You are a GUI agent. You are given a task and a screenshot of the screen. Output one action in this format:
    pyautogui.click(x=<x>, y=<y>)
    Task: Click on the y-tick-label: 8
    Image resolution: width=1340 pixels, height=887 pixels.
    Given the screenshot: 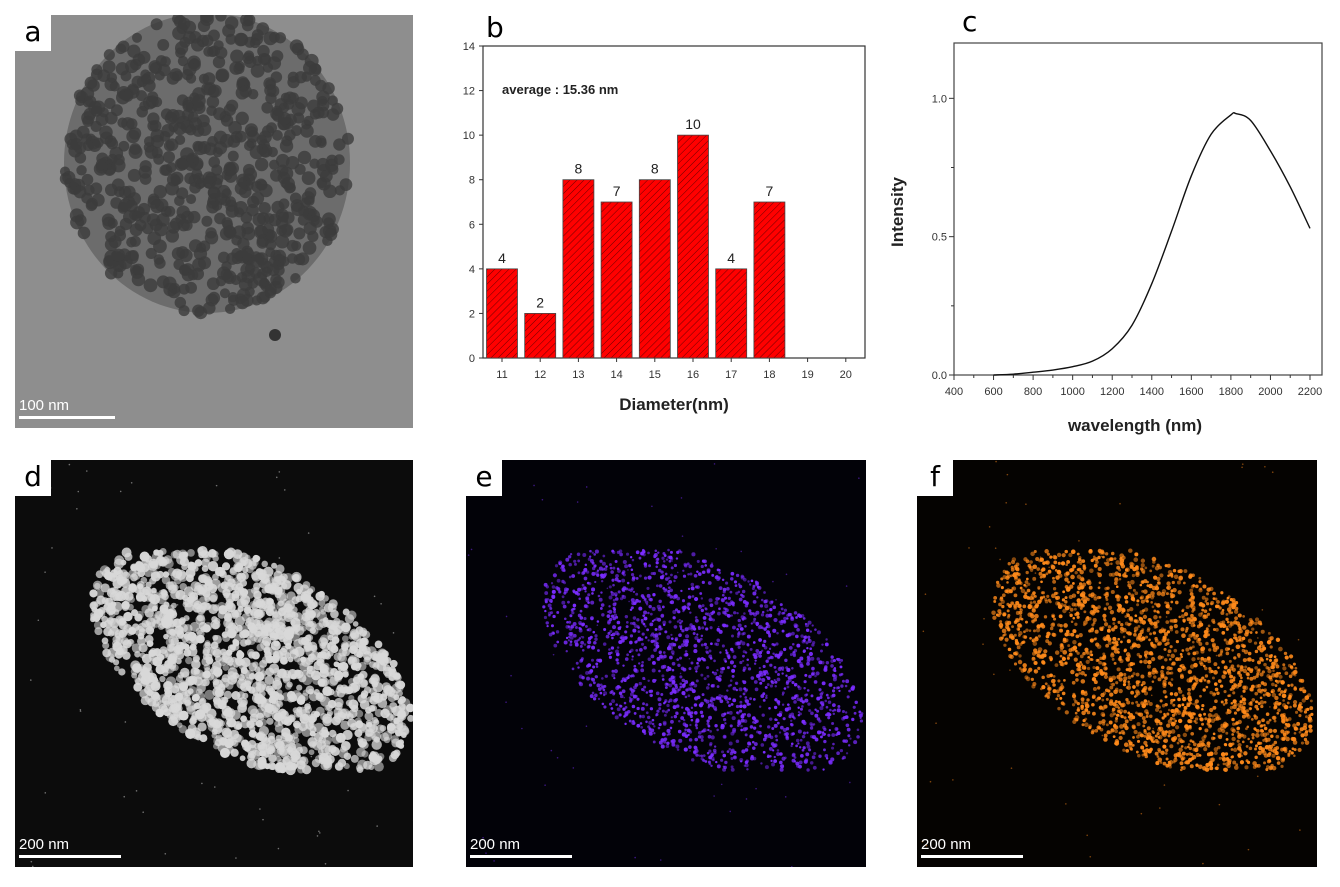 What is the action you would take?
    pyautogui.click(x=472, y=181)
    